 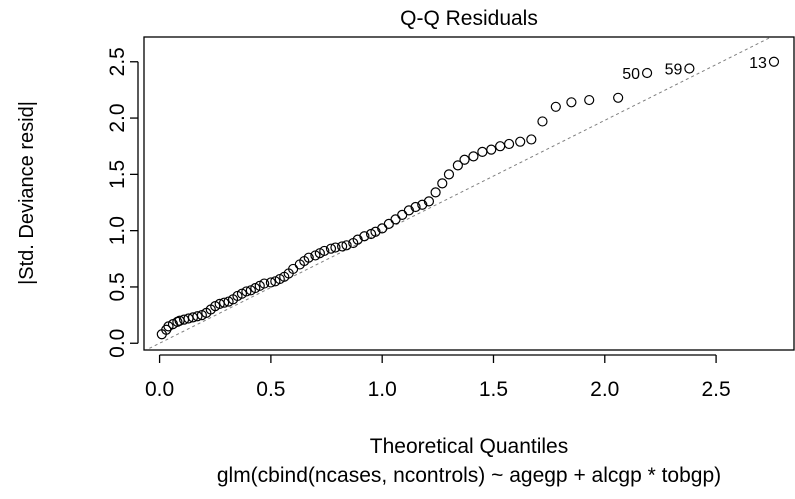 I want to click on point-label-50: 50, so click(x=631, y=74).